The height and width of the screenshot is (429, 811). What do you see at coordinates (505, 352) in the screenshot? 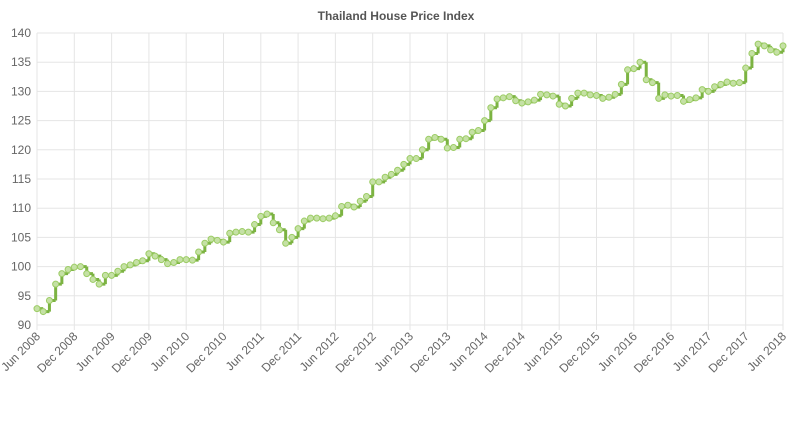
I see `x-tick-label: Dec 2014` at bounding box center [505, 352].